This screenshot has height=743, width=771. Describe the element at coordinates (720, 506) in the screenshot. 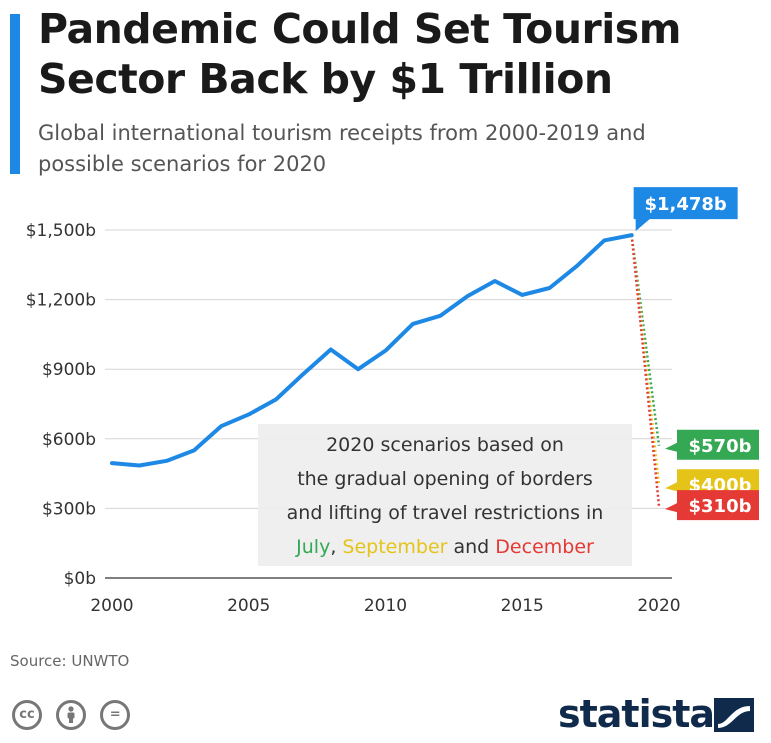

I see `scenario-label: $310b` at that location.